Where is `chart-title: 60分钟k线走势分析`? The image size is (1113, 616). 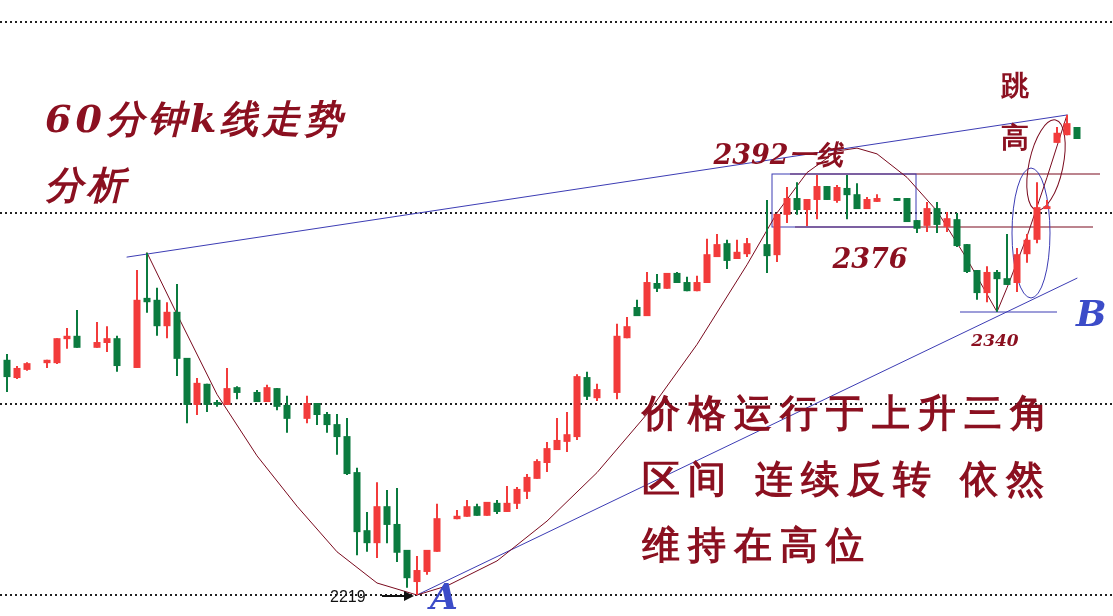
chart-title: 60分钟k线走势分析 is located at coordinates (196, 152).